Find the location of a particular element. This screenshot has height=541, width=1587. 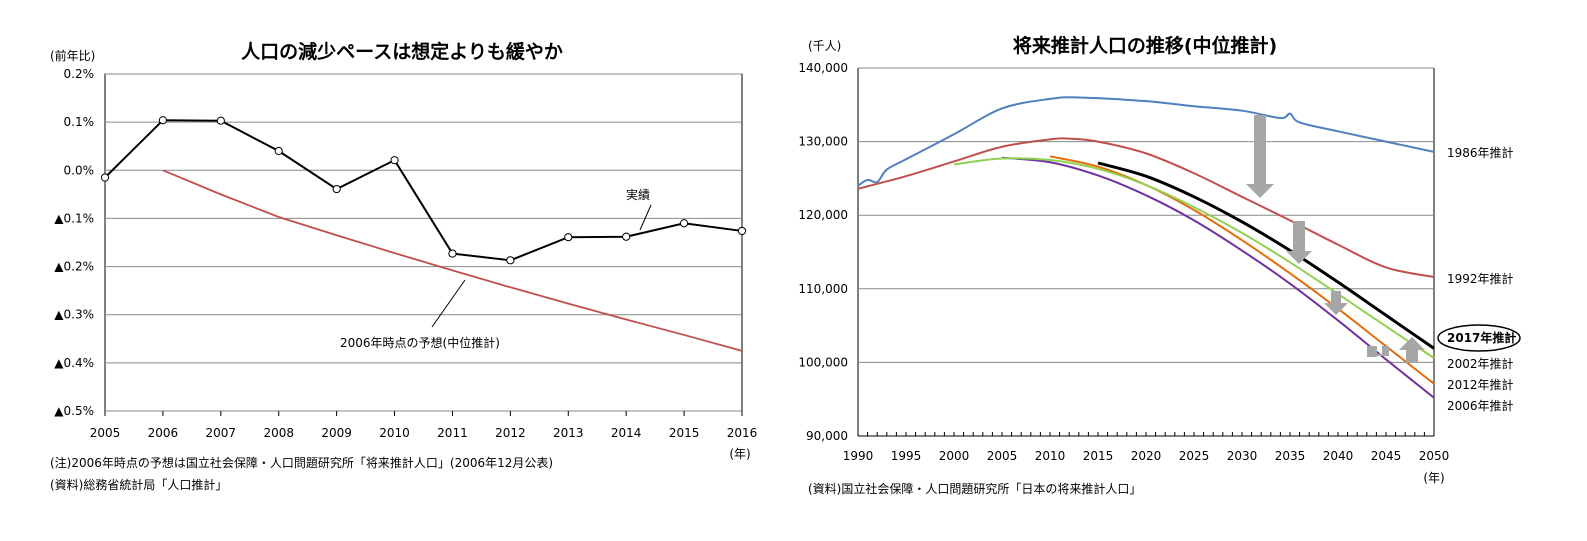

left-x-tick-label: 2014 is located at coordinates (626, 433).